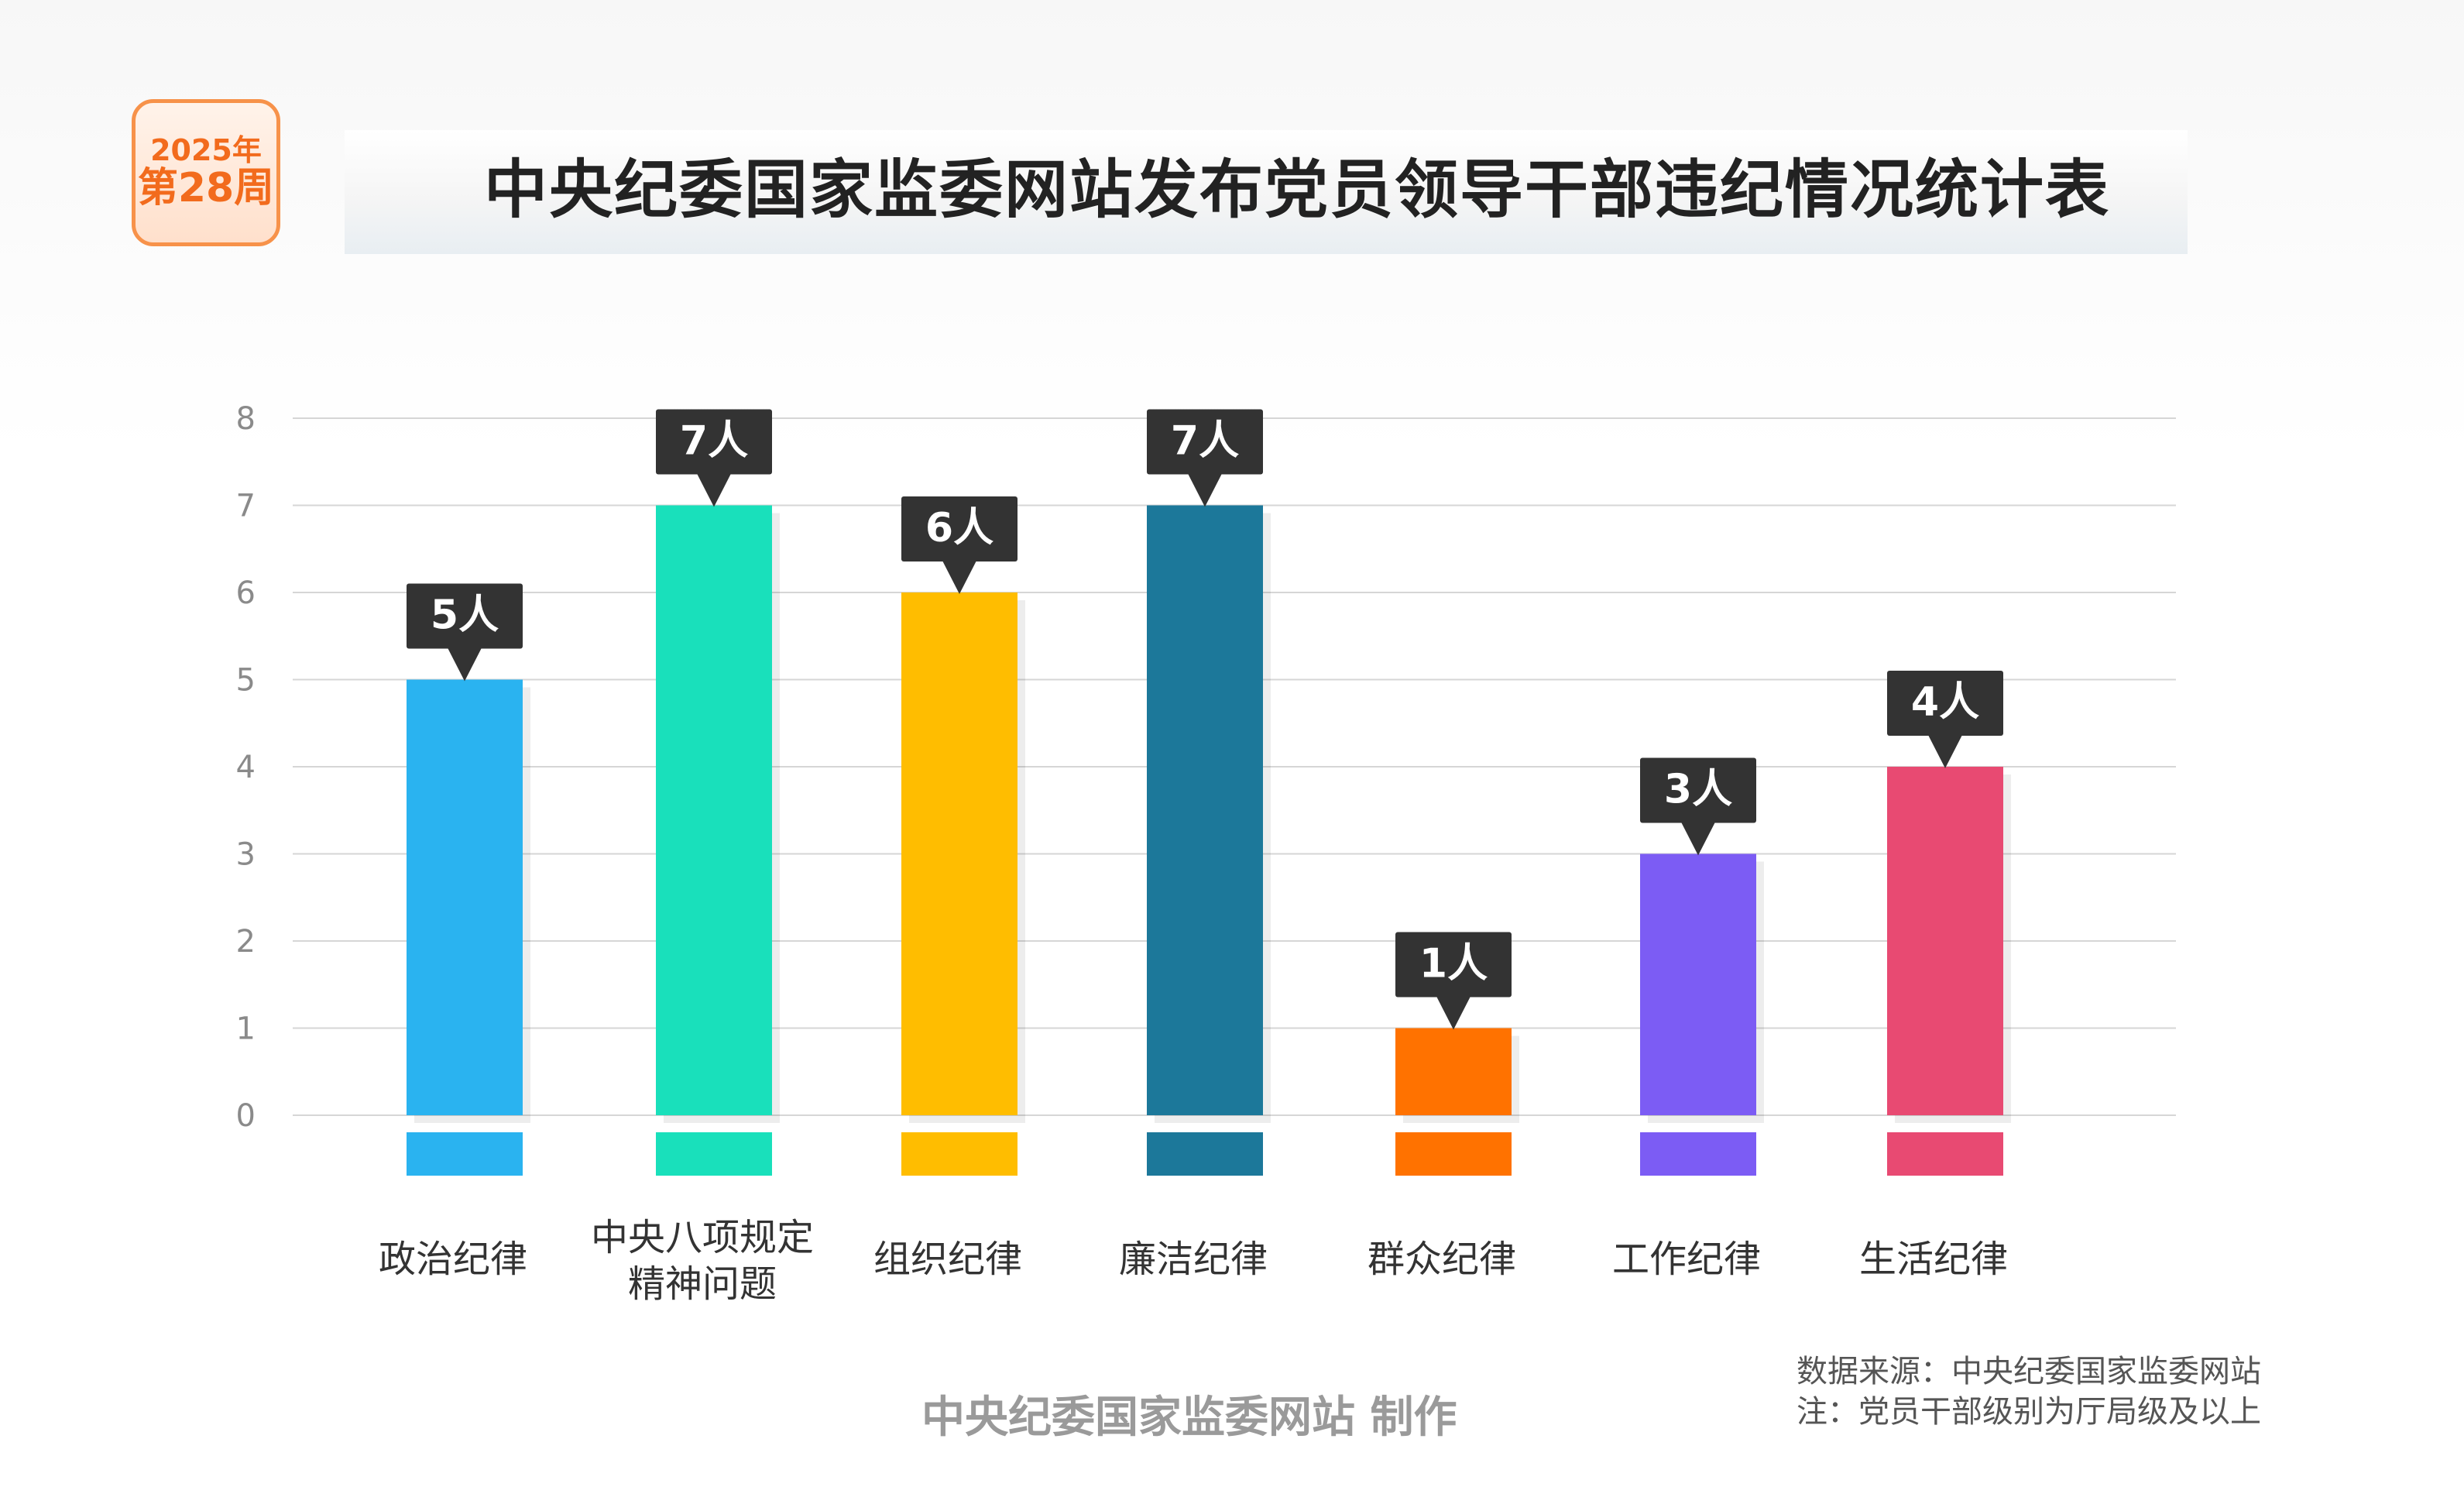 This screenshot has height=1511, width=2464. I want to click on title-band, so click(1266, 192).